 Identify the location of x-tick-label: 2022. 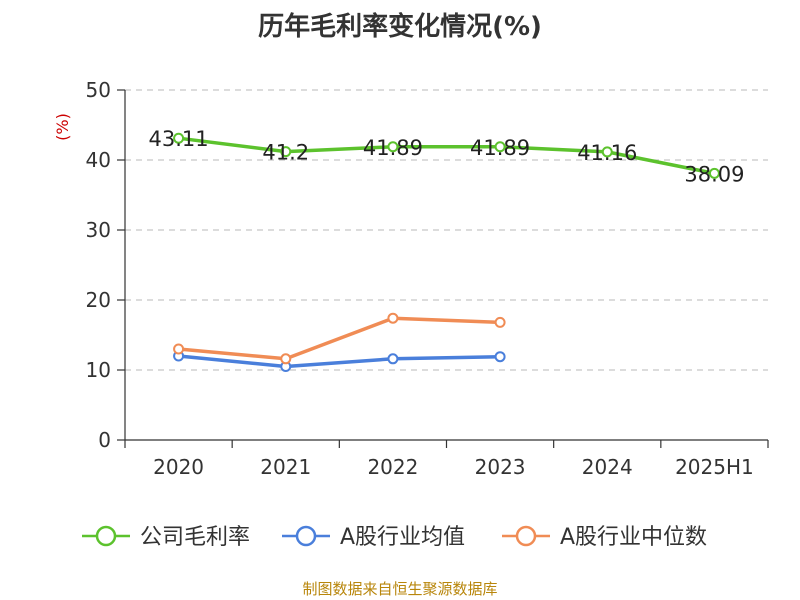
(392, 467).